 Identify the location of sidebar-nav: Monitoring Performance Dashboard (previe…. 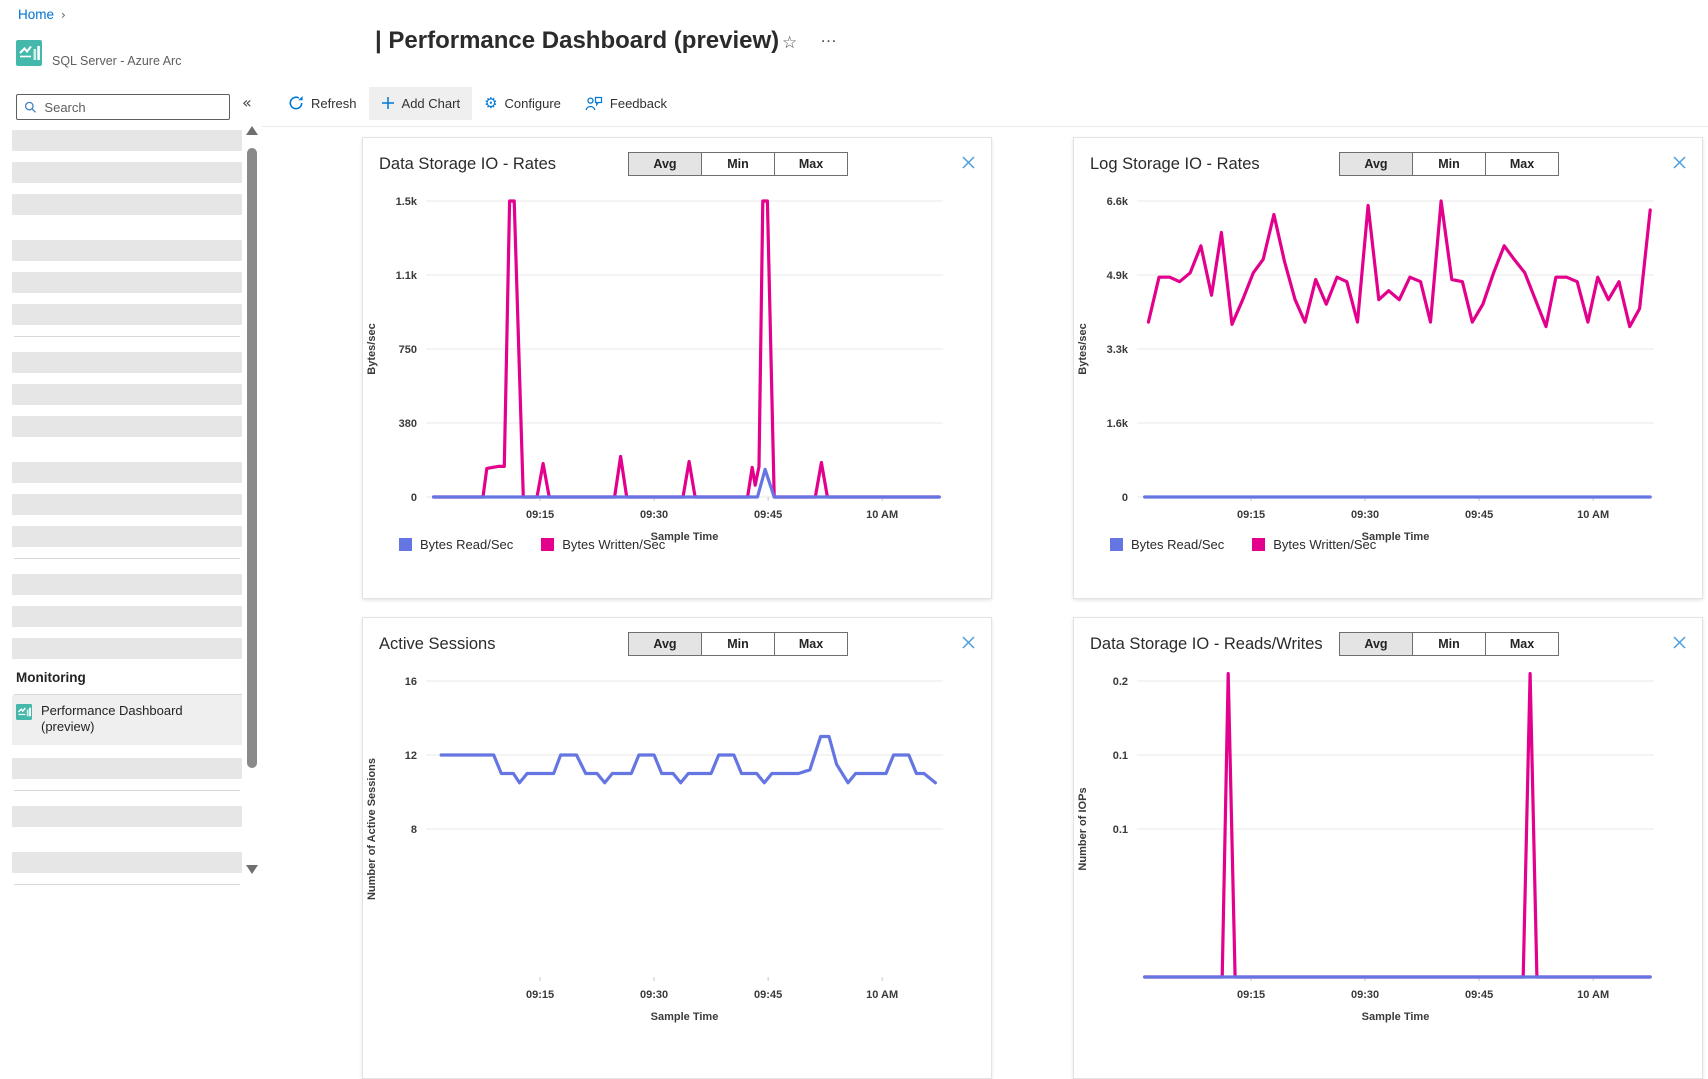
(127, 515).